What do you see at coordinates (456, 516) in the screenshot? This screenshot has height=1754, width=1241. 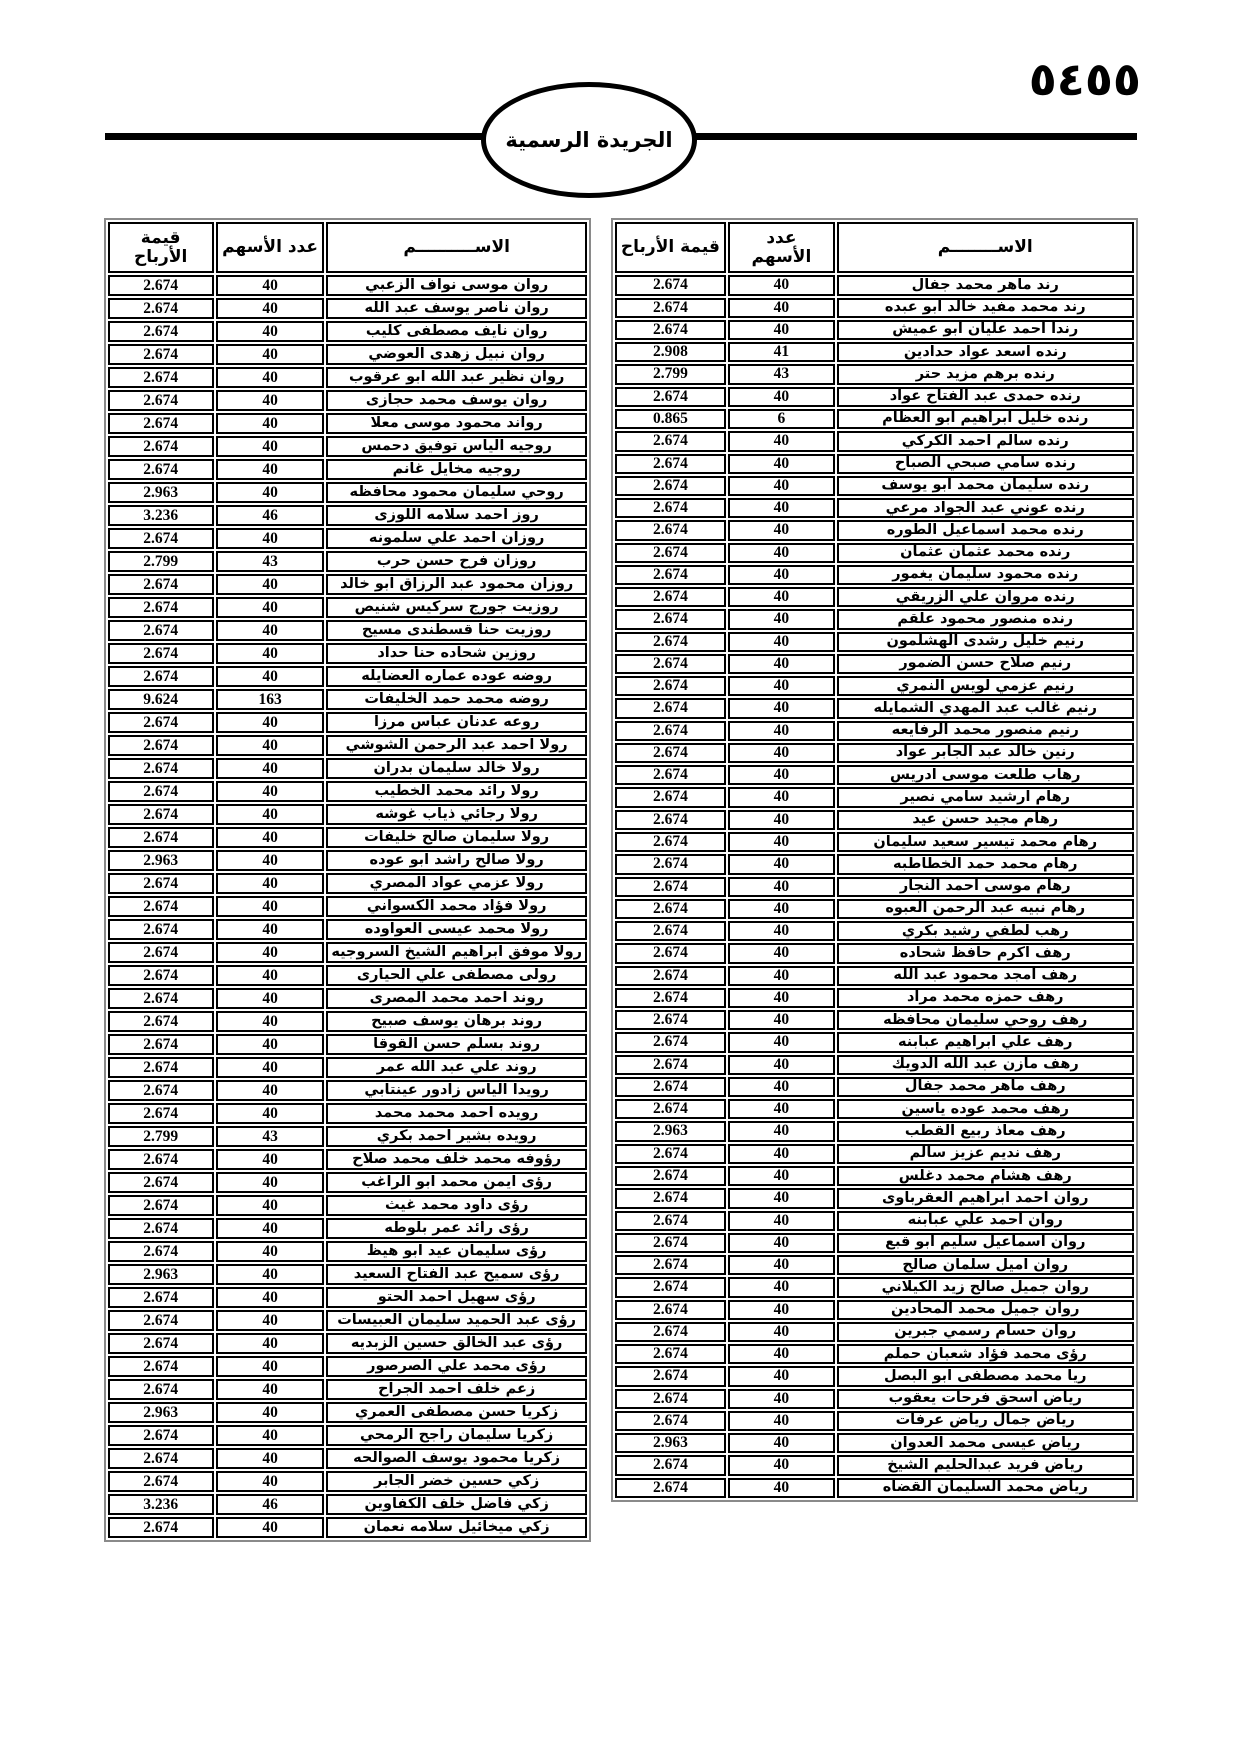 I see `name-cell: روز احمد سلامه اللوزى` at bounding box center [456, 516].